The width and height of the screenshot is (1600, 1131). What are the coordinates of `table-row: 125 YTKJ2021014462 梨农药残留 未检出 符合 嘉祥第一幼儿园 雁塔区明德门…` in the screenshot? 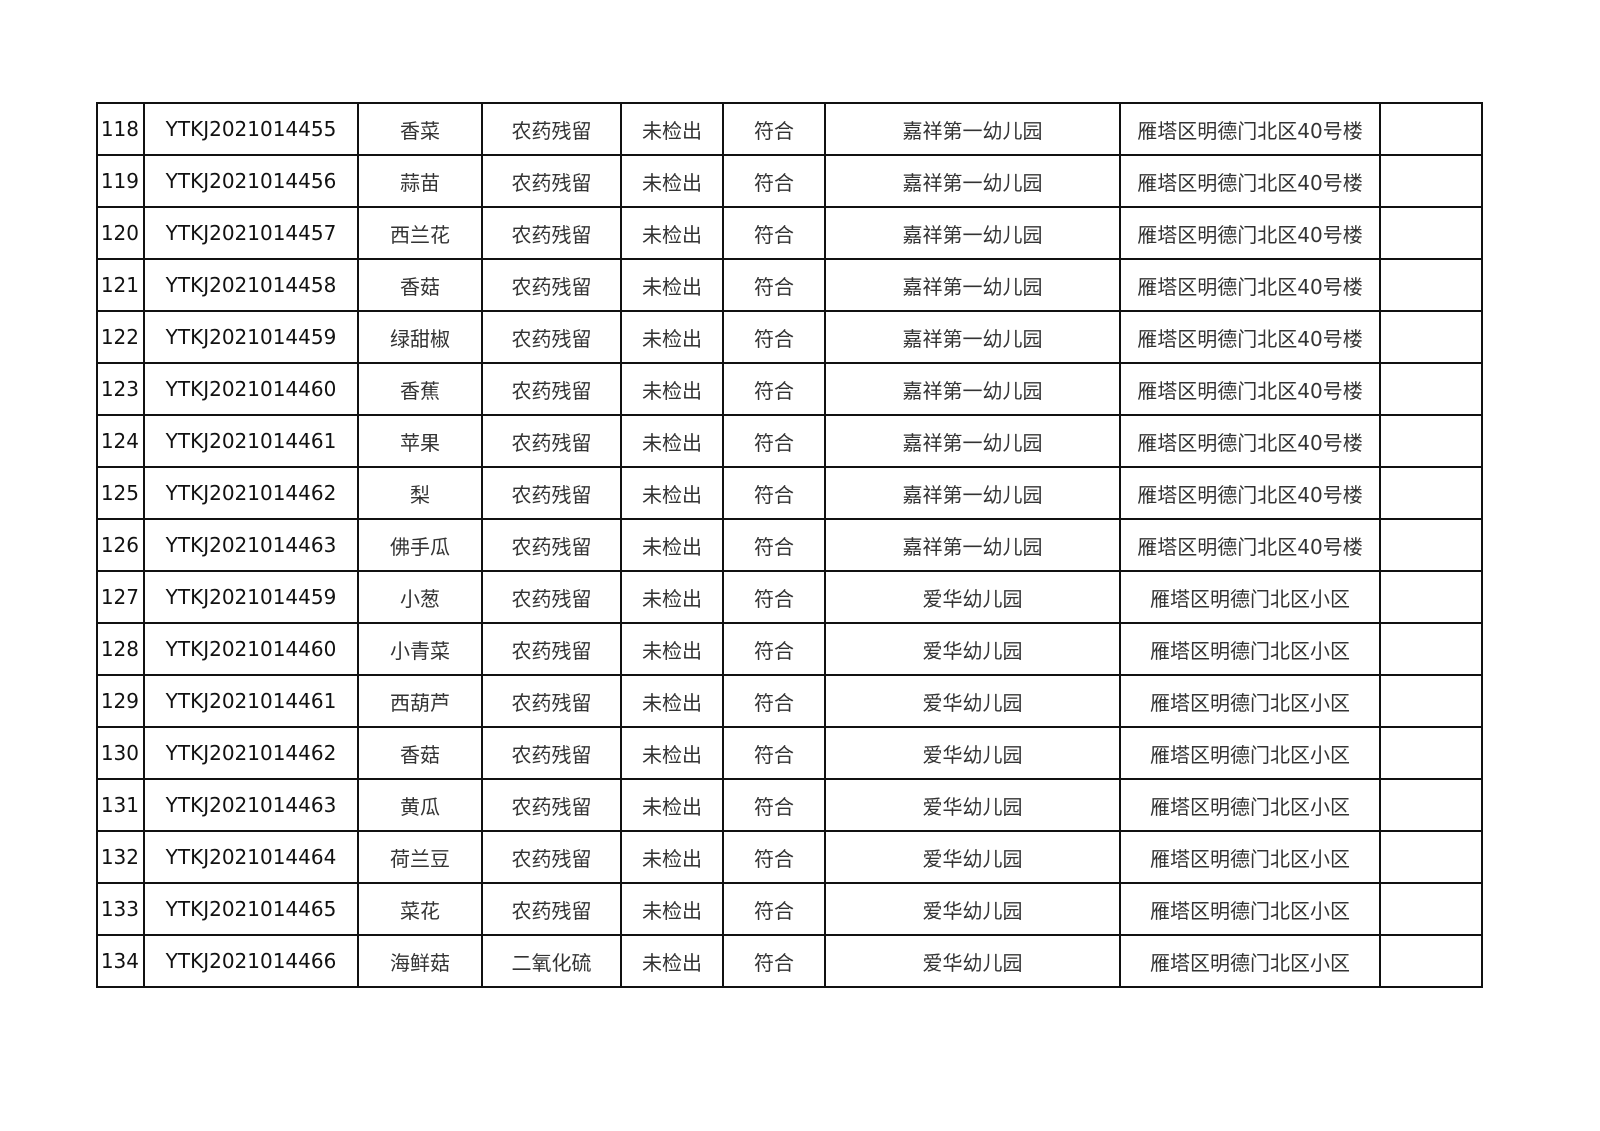 It's located at (789, 493).